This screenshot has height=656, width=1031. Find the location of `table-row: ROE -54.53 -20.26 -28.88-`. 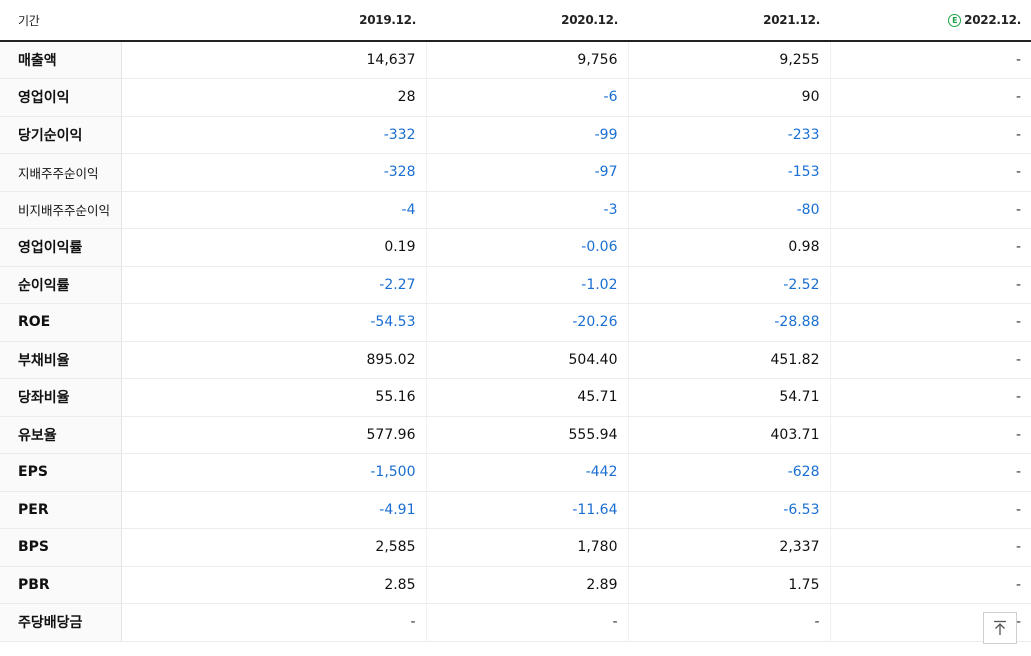

table-row: ROE -54.53 -20.26 -28.88- is located at coordinates (515, 322).